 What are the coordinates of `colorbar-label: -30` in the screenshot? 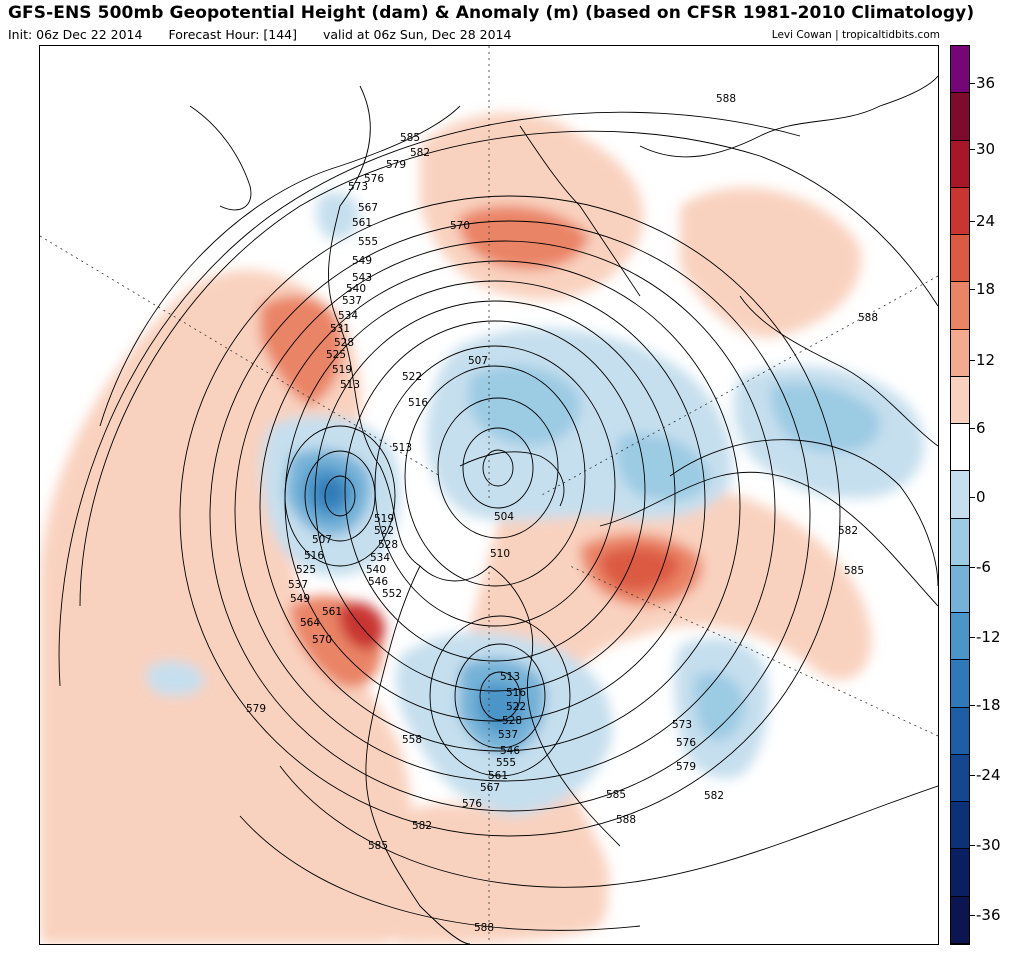 It's located at (988, 845).